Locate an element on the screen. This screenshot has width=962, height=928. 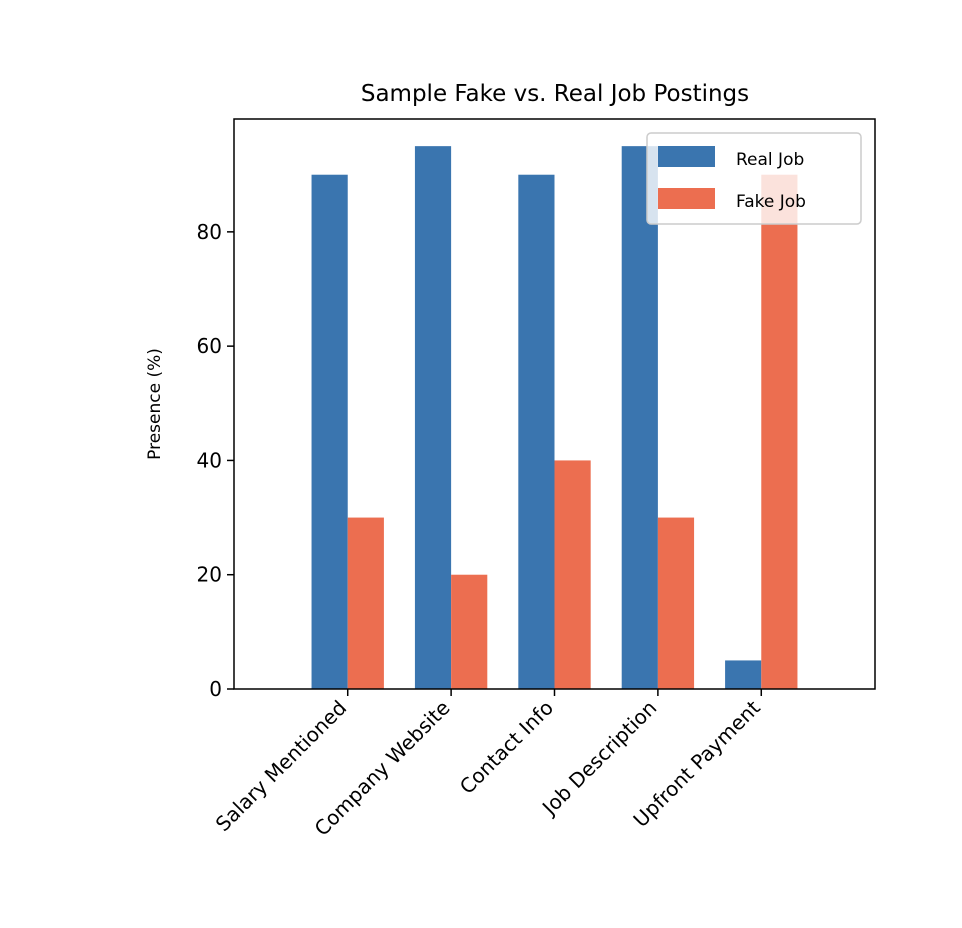
bar-real-job-upfront-payment is located at coordinates (743, 674).